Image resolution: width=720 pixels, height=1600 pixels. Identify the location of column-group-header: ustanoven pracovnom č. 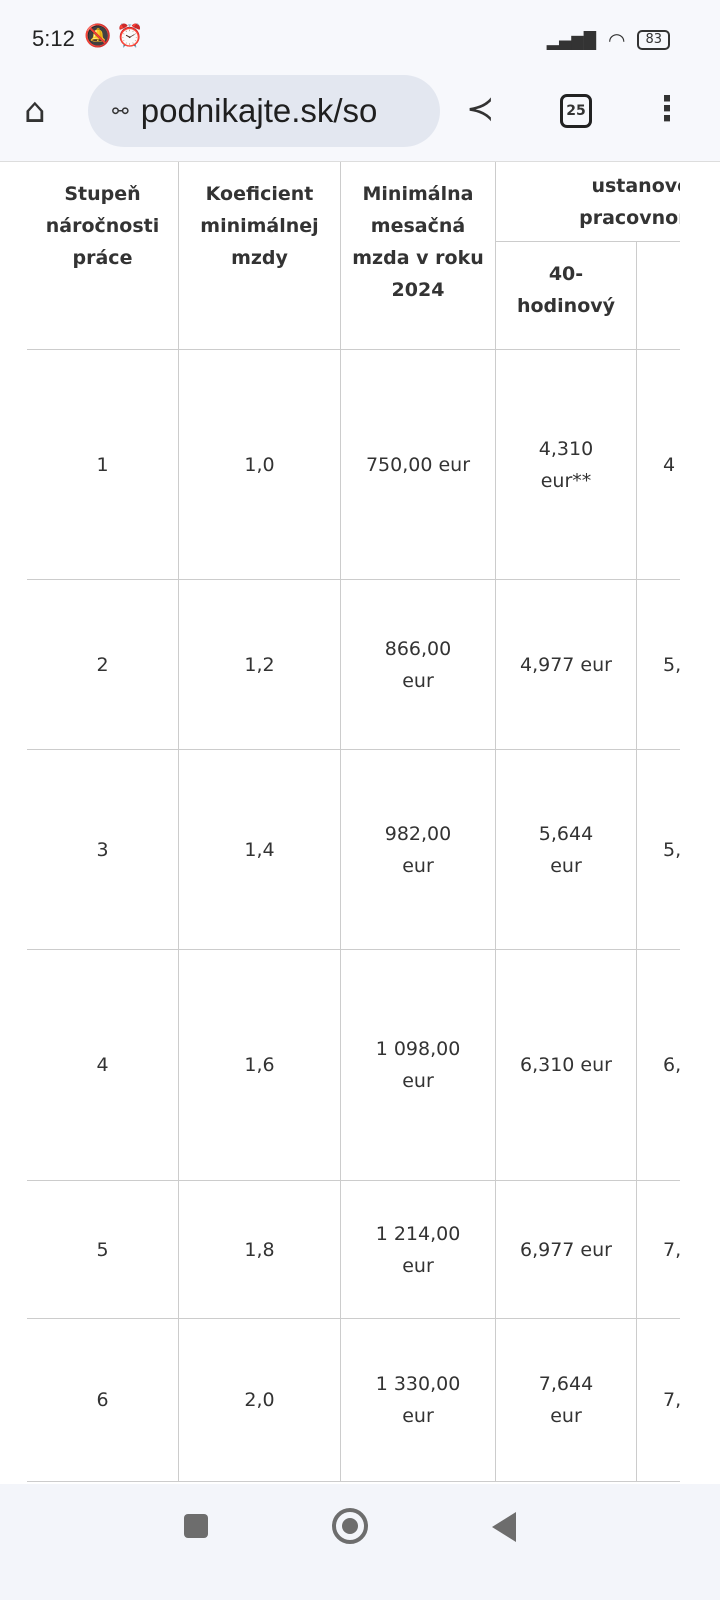
(588, 202).